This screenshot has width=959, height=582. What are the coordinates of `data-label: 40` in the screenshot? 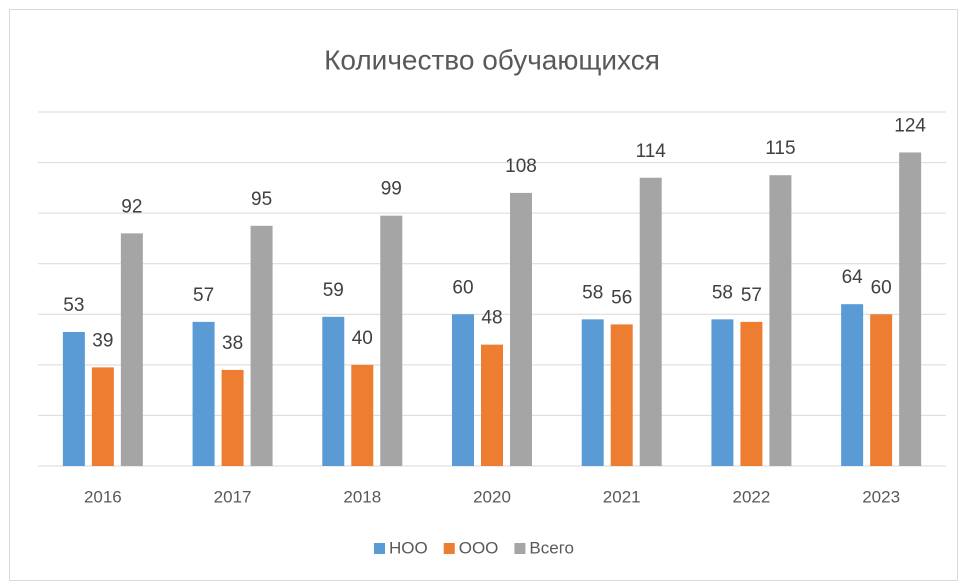 It's located at (362, 338).